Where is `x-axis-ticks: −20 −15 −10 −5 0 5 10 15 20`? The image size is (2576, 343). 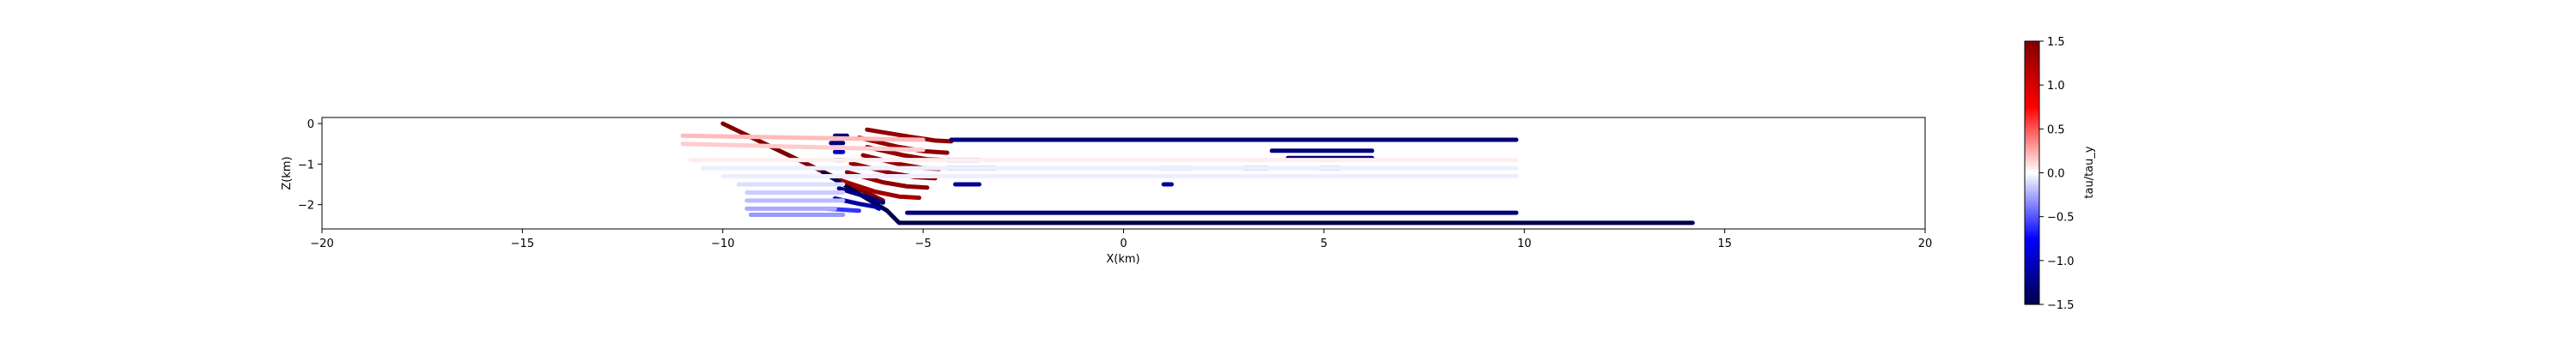 x-axis-ticks: −20 −15 −10 −5 0 5 10 15 20 is located at coordinates (1121, 240).